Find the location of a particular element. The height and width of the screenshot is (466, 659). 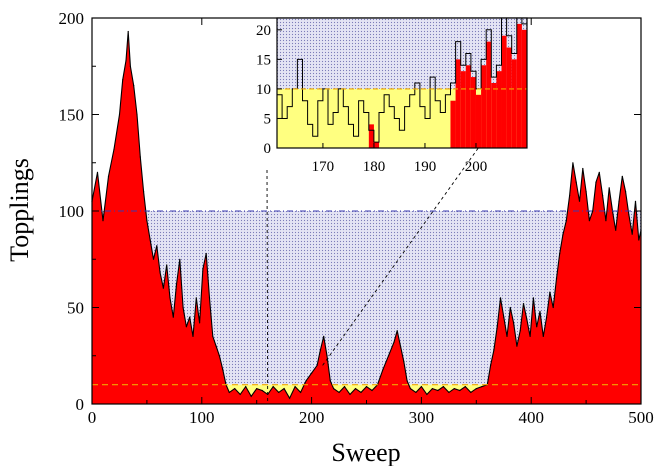

main-y-tick-label: 100 is located at coordinates (72, 211).